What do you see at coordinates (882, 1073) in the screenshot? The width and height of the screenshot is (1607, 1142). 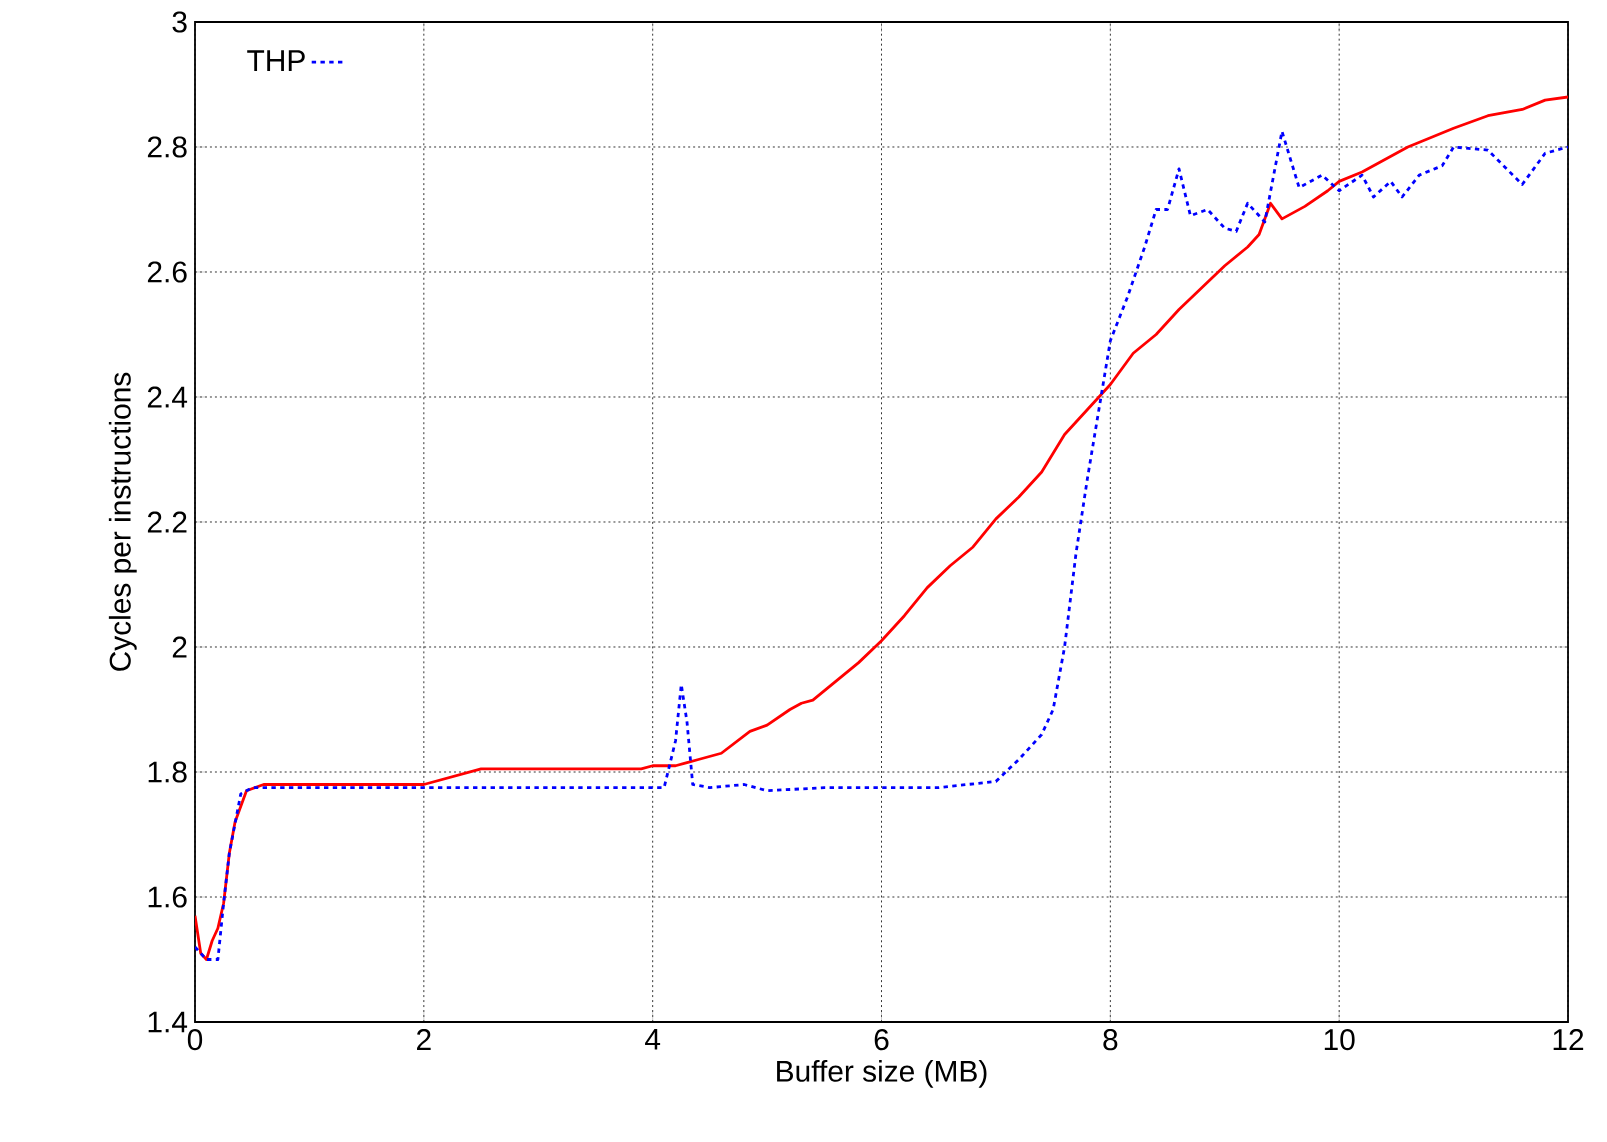 I see `x-axis-title: Buffer size (MB)` at bounding box center [882, 1073].